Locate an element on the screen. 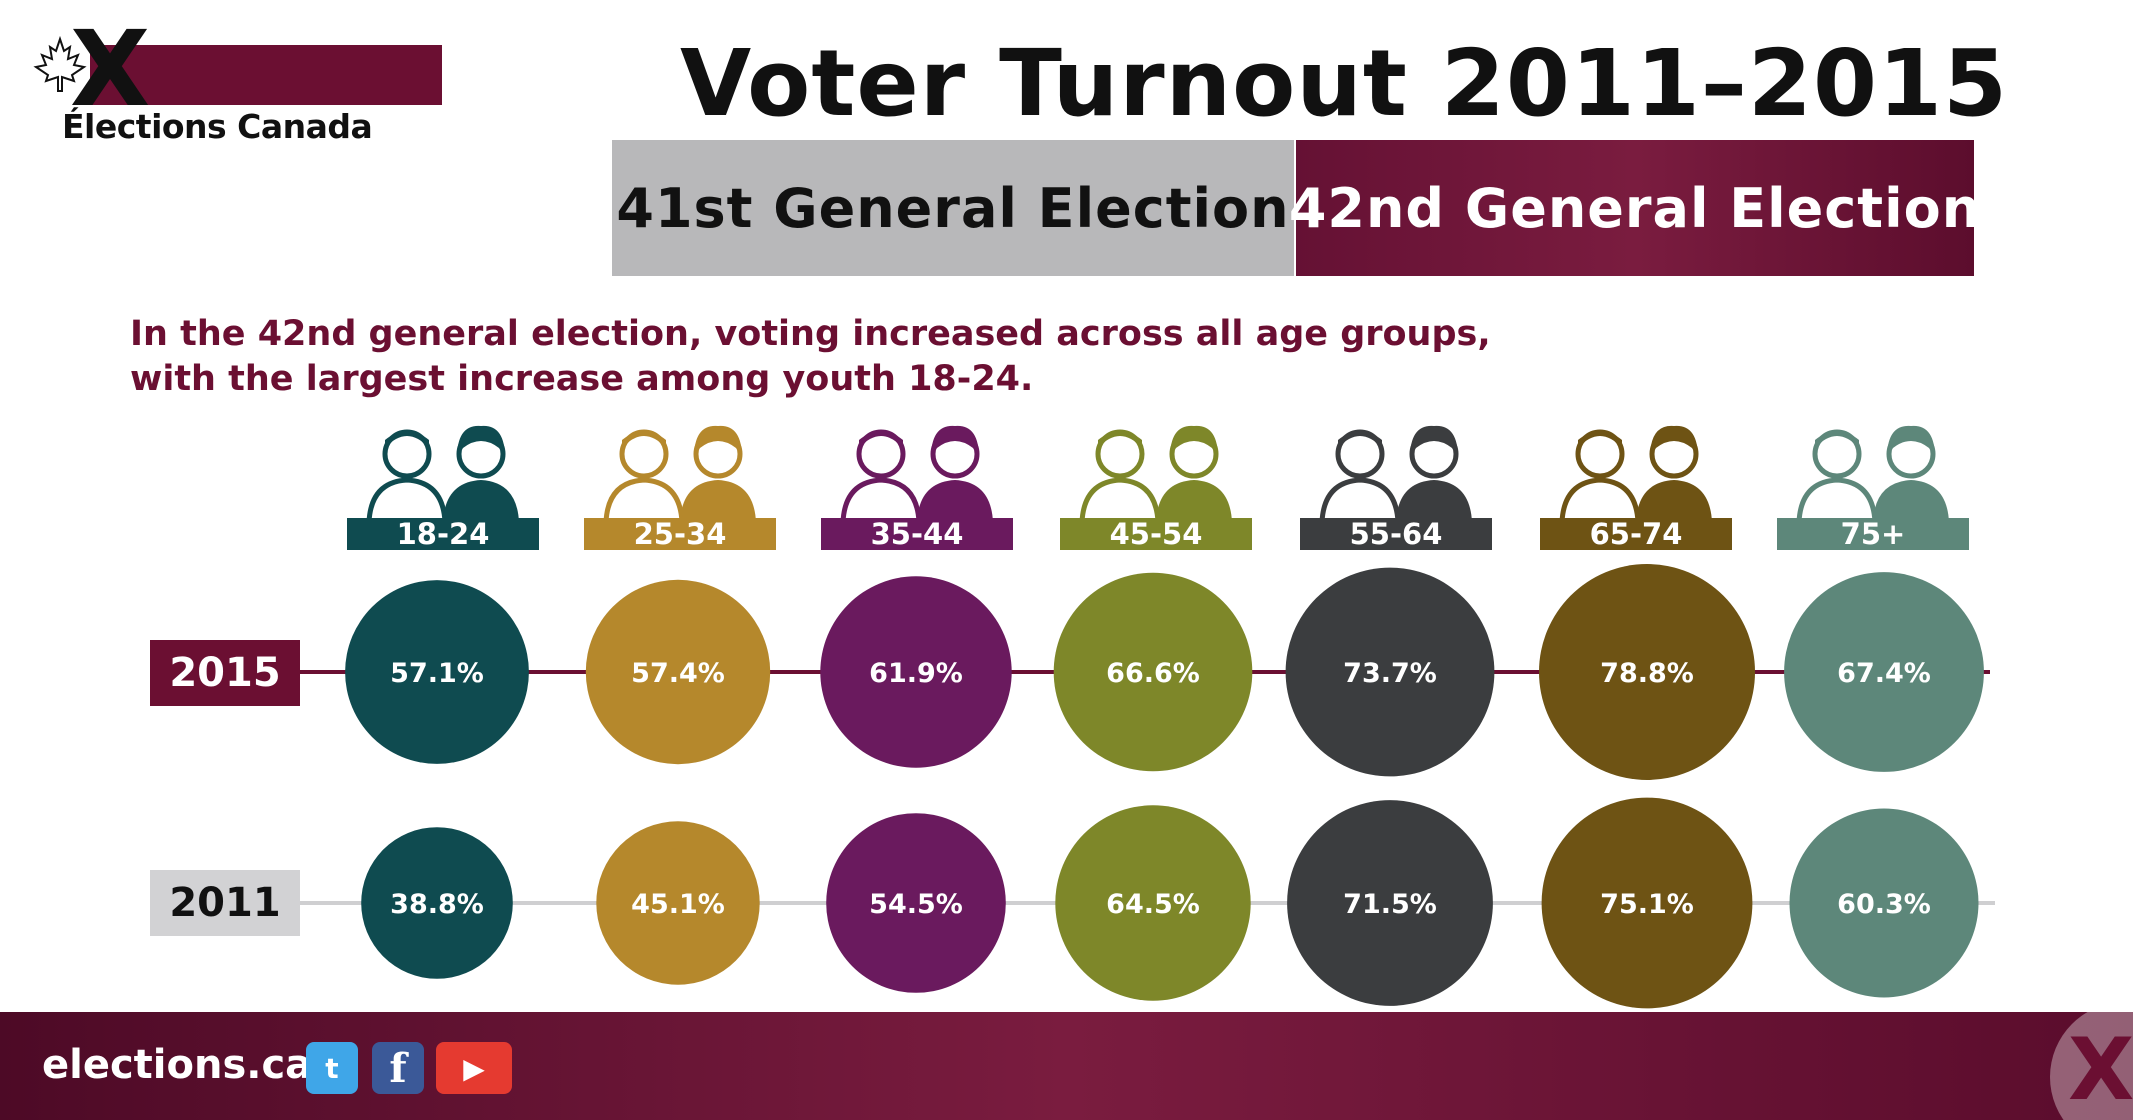  age-group-45-54: 45-54 is located at coordinates (1156, 484).